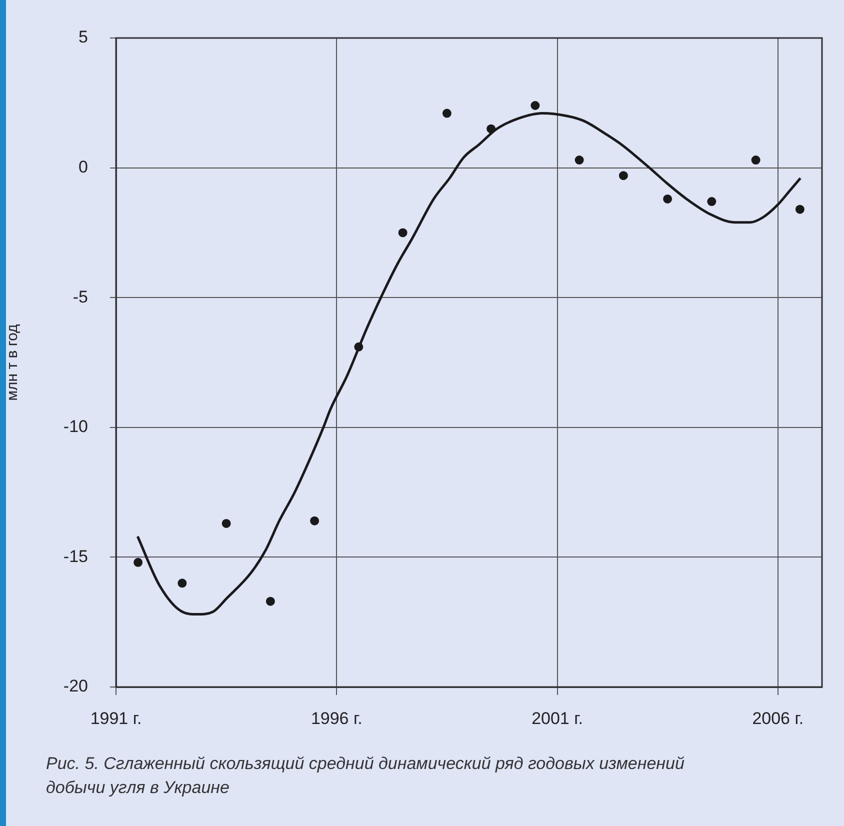 This screenshot has height=826, width=844. Describe the element at coordinates (116, 718) in the screenshot. I see `x-tick-label: 1991 г.` at that location.